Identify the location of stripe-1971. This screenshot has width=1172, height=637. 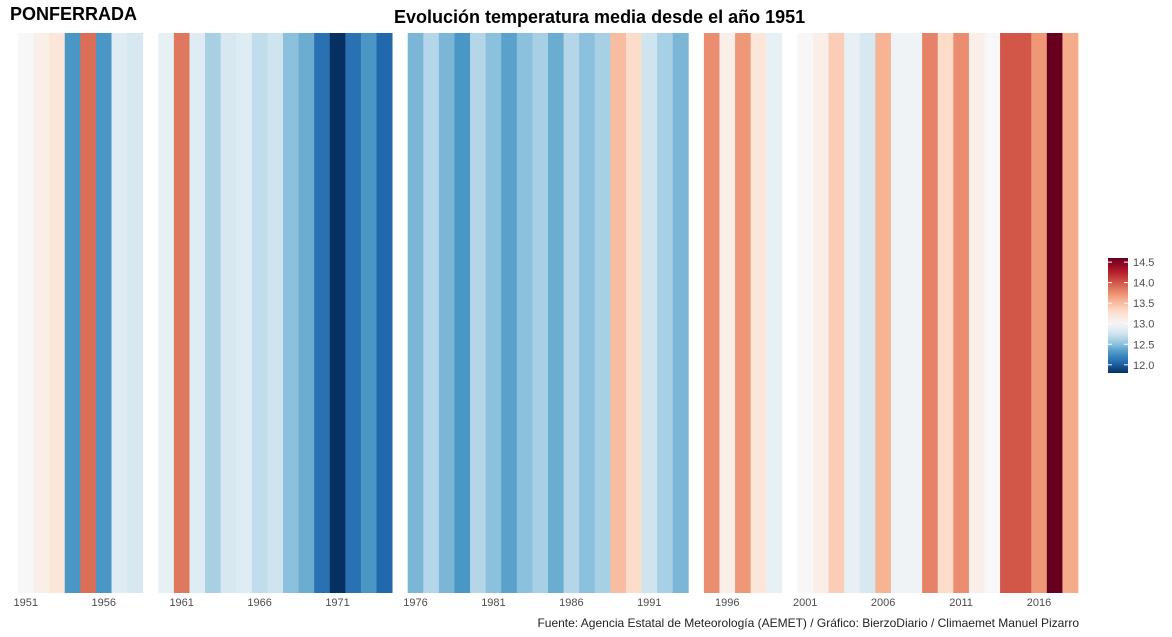
(337, 313).